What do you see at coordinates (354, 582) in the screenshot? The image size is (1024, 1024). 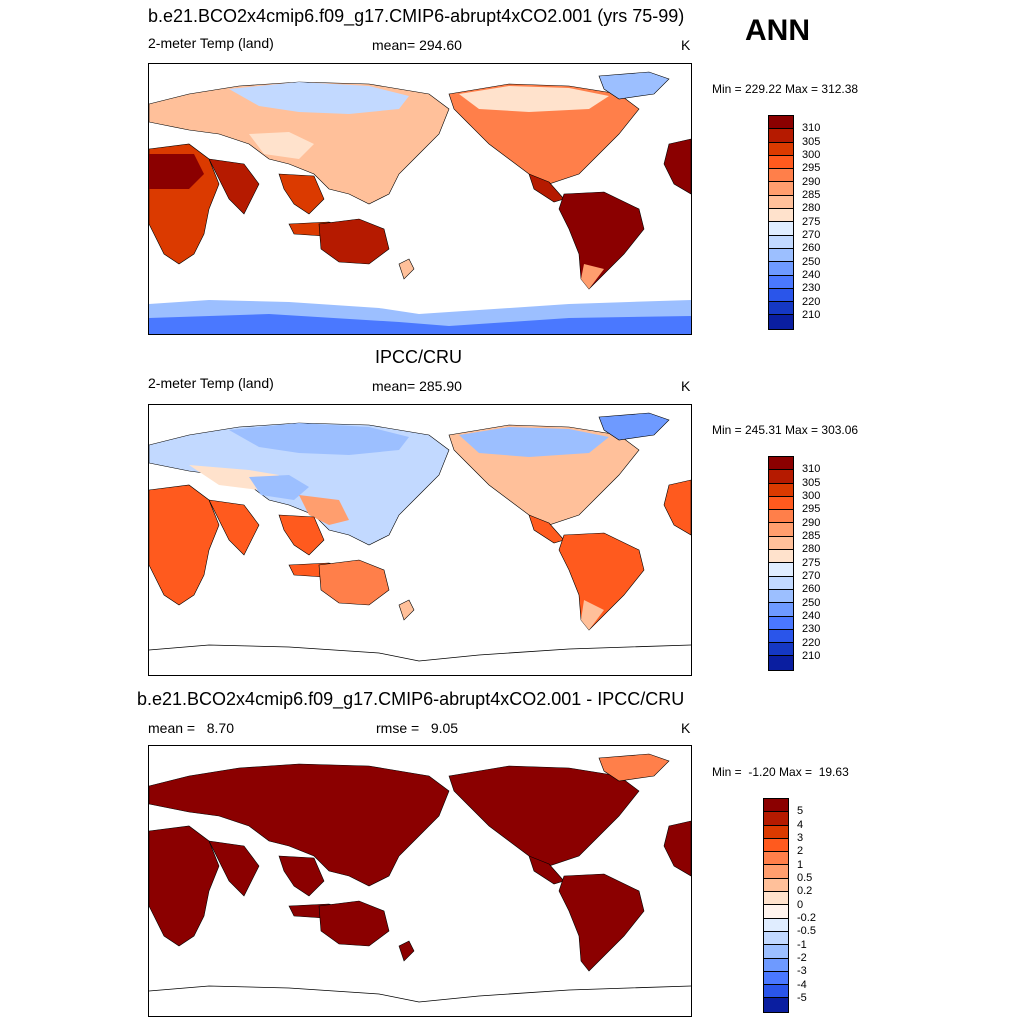 I see `p2-australia` at bounding box center [354, 582].